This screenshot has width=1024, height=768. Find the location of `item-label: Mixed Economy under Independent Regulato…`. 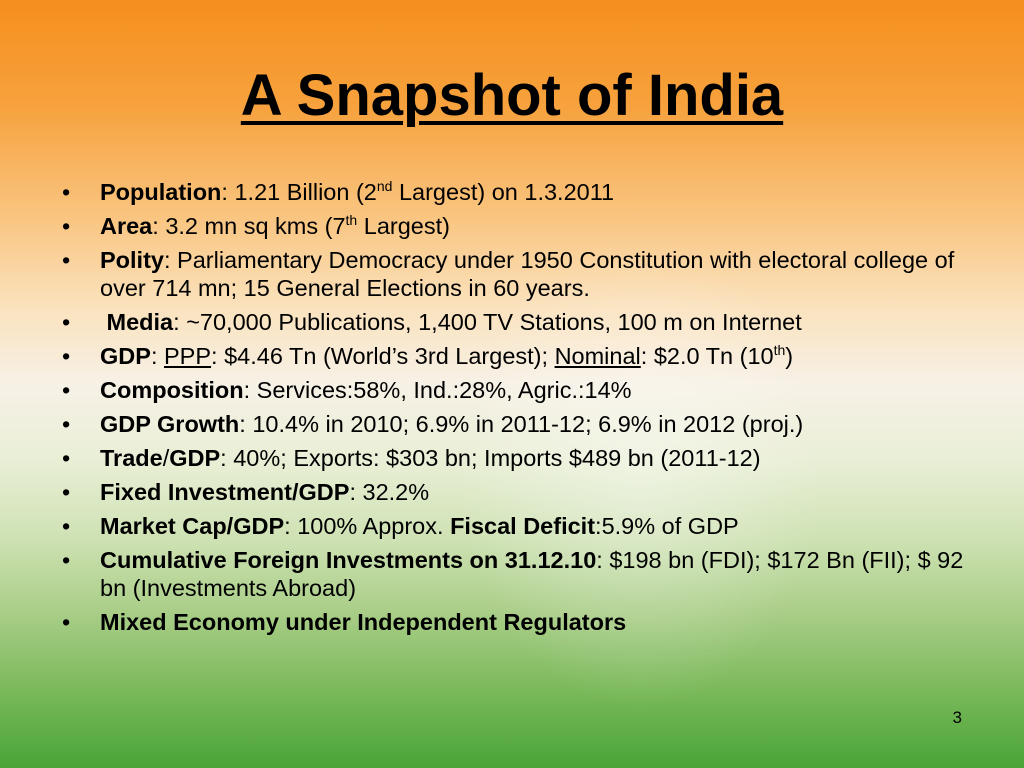

item-label: Mixed Economy under Independent Regulato… is located at coordinates (363, 622).